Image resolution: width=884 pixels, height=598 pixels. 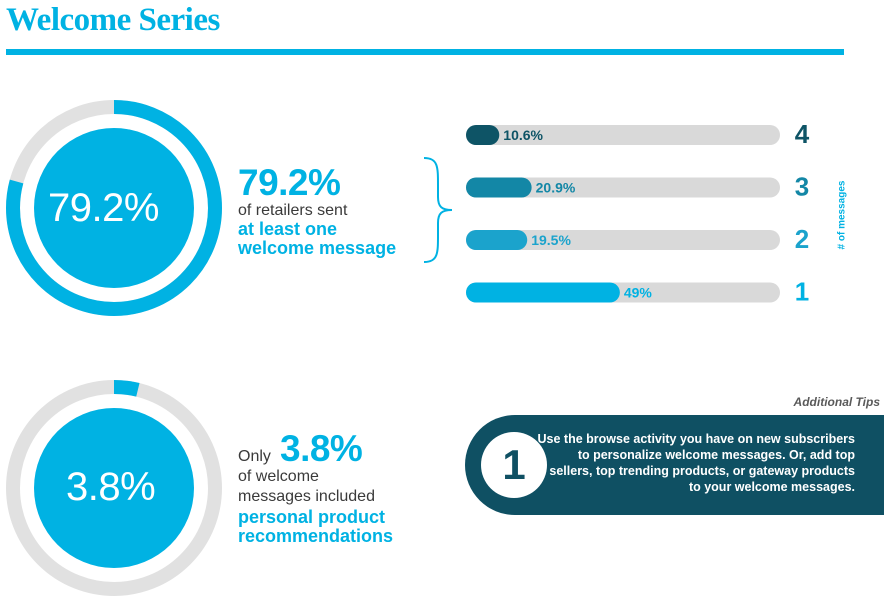 What do you see at coordinates (113, 20) in the screenshot?
I see `page-title: Welcome Series` at bounding box center [113, 20].